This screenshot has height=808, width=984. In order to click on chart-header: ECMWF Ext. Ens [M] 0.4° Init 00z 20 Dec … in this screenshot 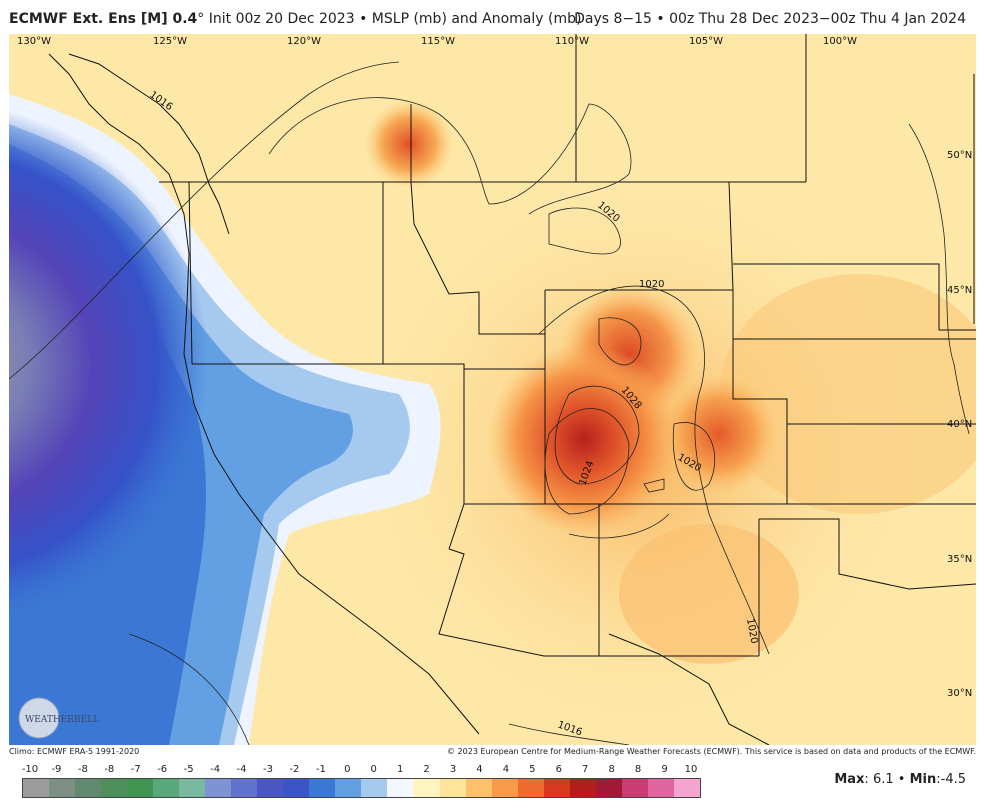, I will do `click(492, 17)`.